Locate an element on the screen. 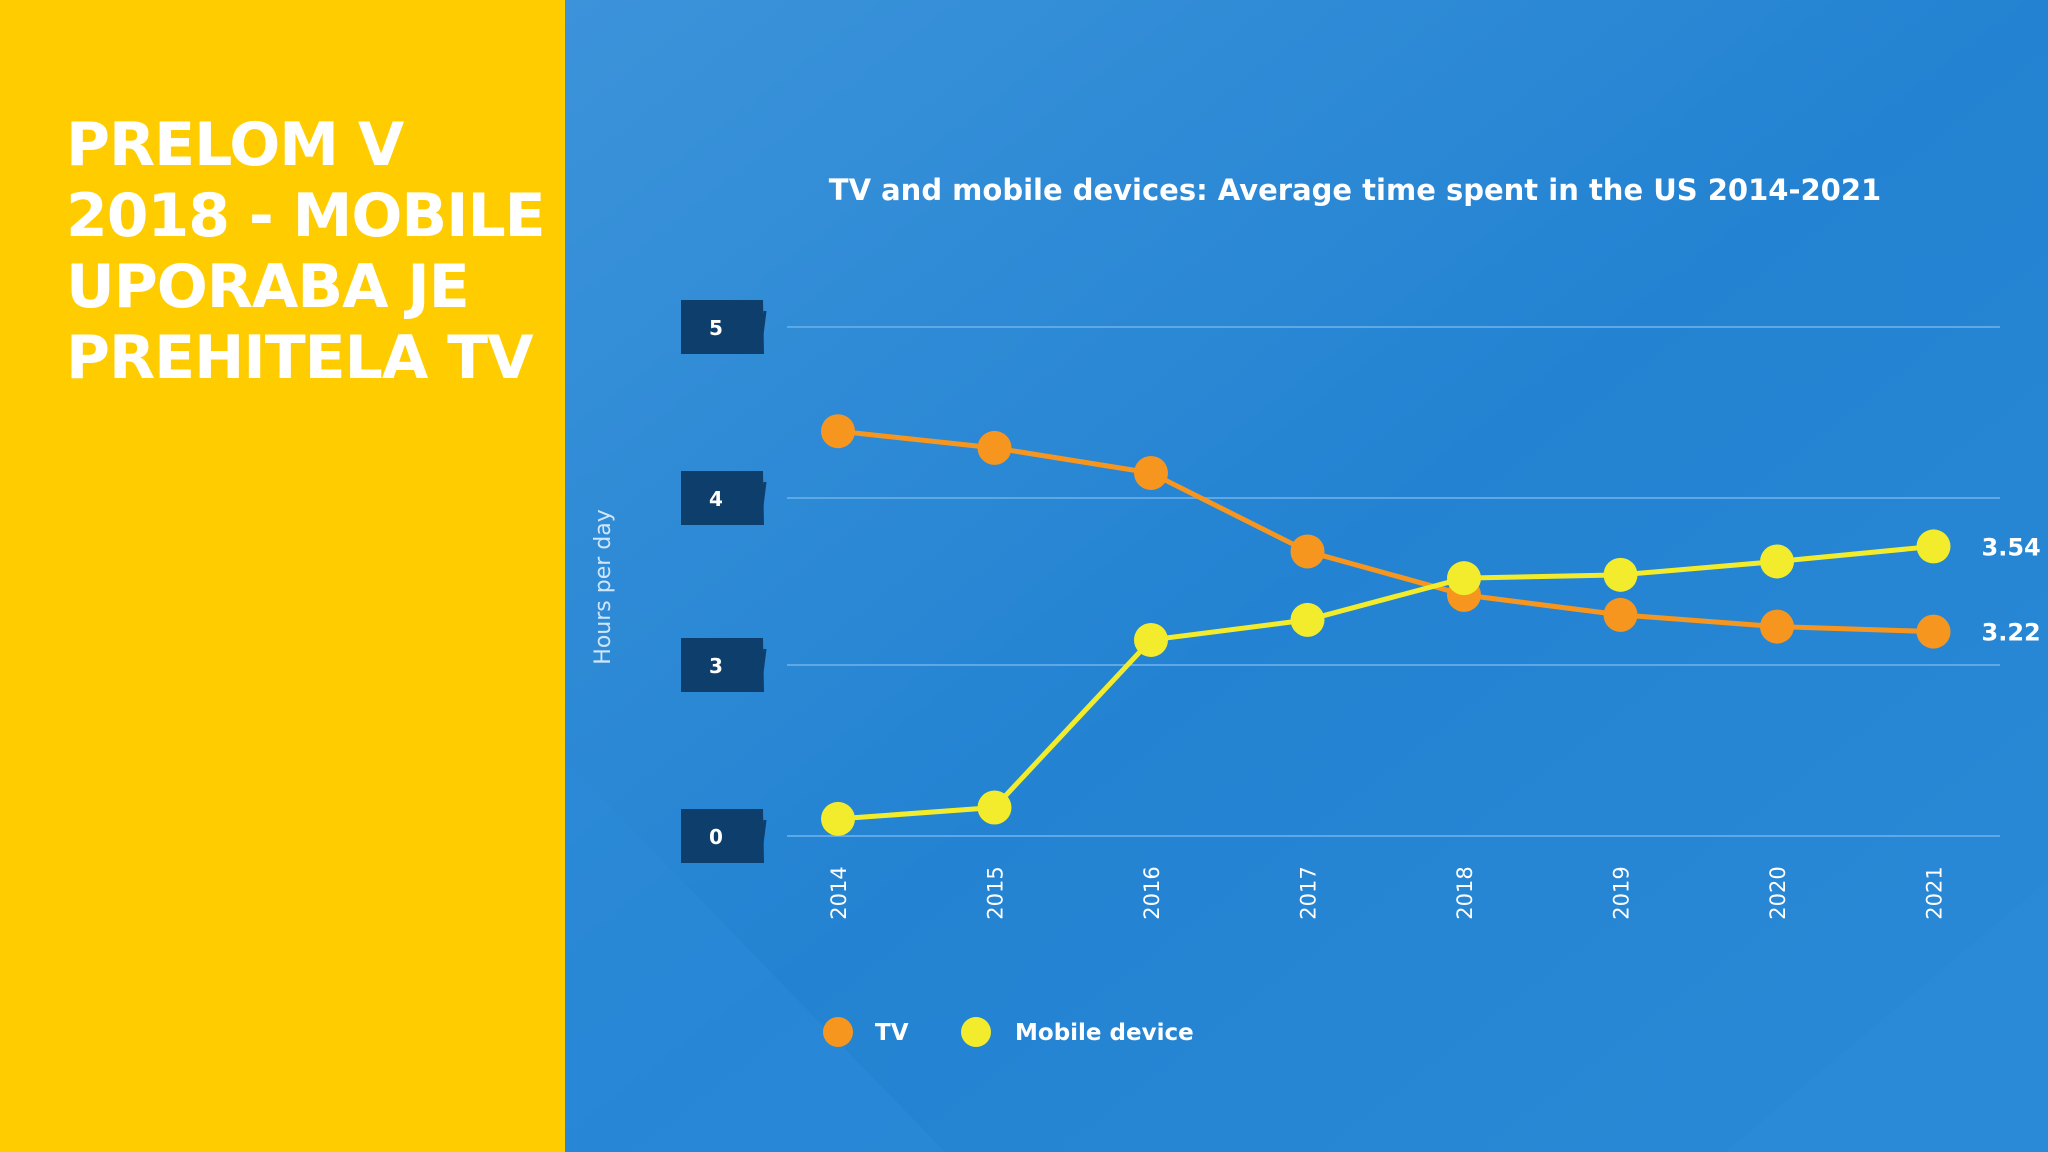 The width and height of the screenshot is (2048, 1152). headline-line: PRELOM V is located at coordinates (235, 145).